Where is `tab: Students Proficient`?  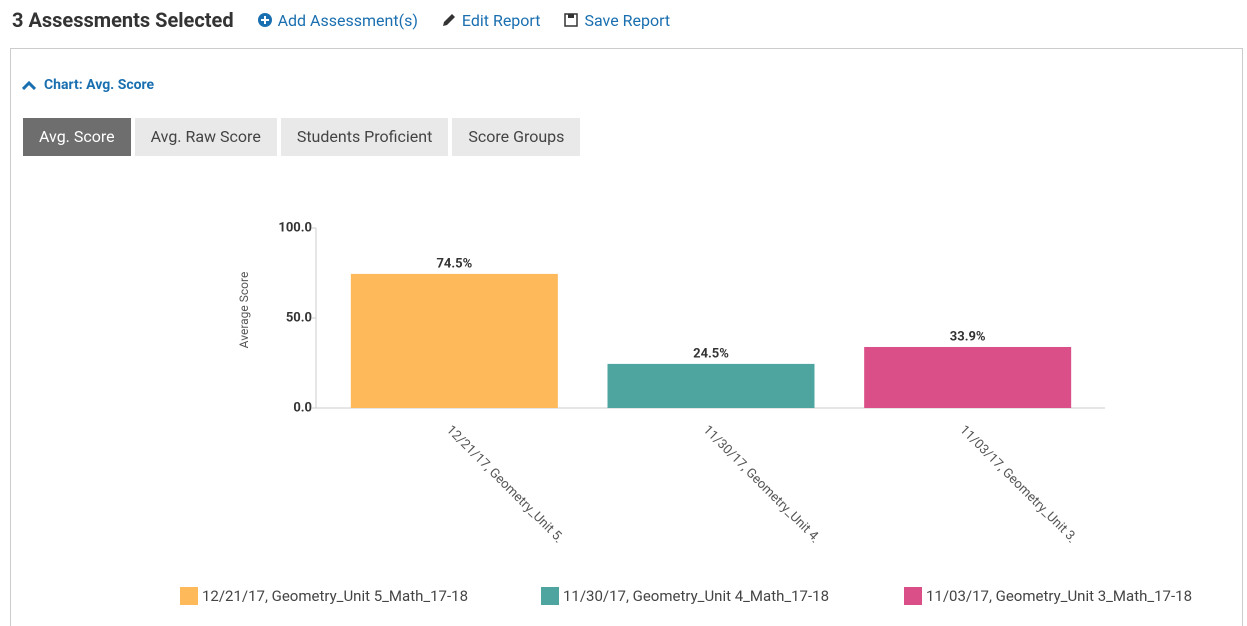 tab: Students Proficient is located at coordinates (364, 137).